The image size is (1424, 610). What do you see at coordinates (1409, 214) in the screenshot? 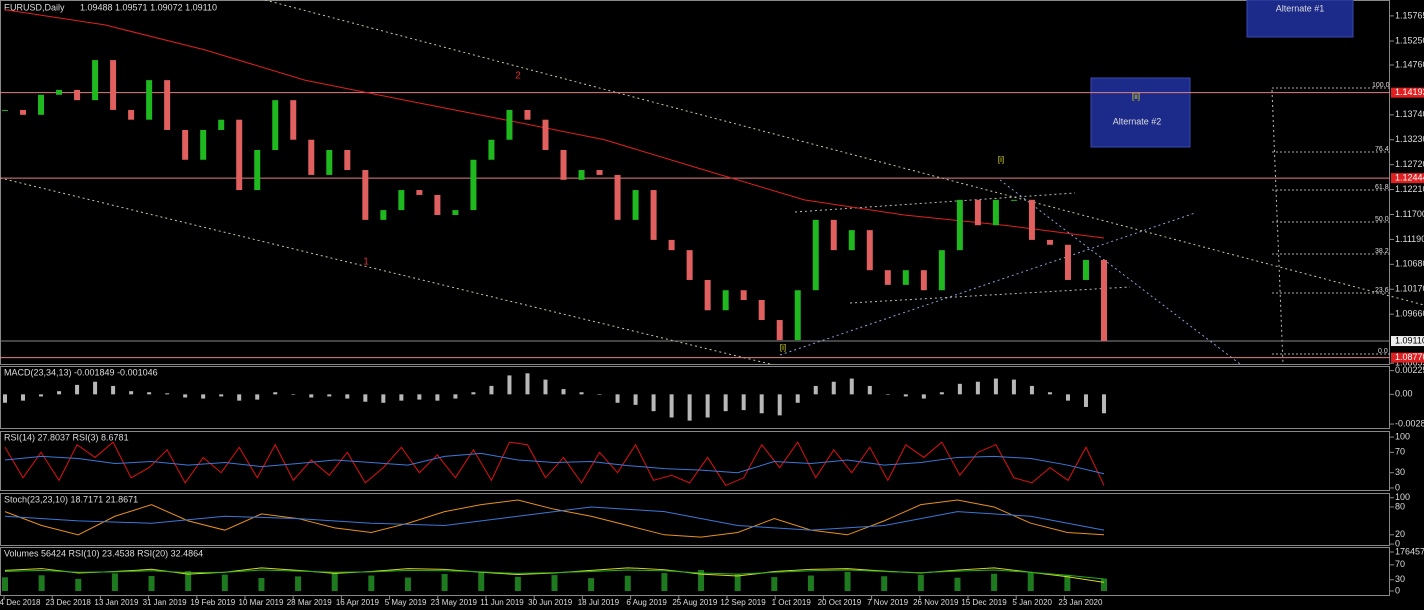
I see `y-tick-label: 1.11700` at bounding box center [1409, 214].